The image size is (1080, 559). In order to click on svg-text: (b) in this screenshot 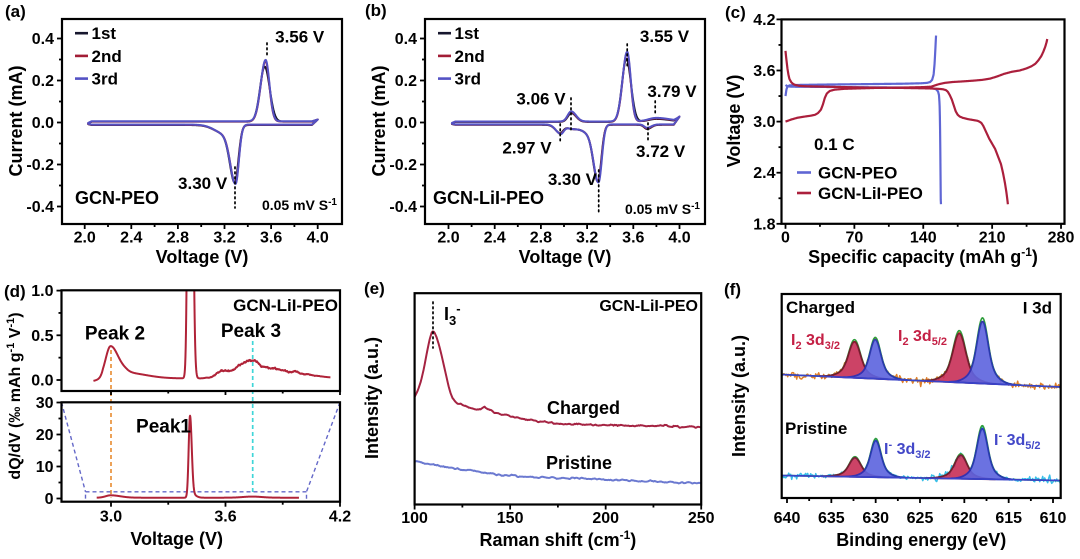, I will do `click(376, 10)`.